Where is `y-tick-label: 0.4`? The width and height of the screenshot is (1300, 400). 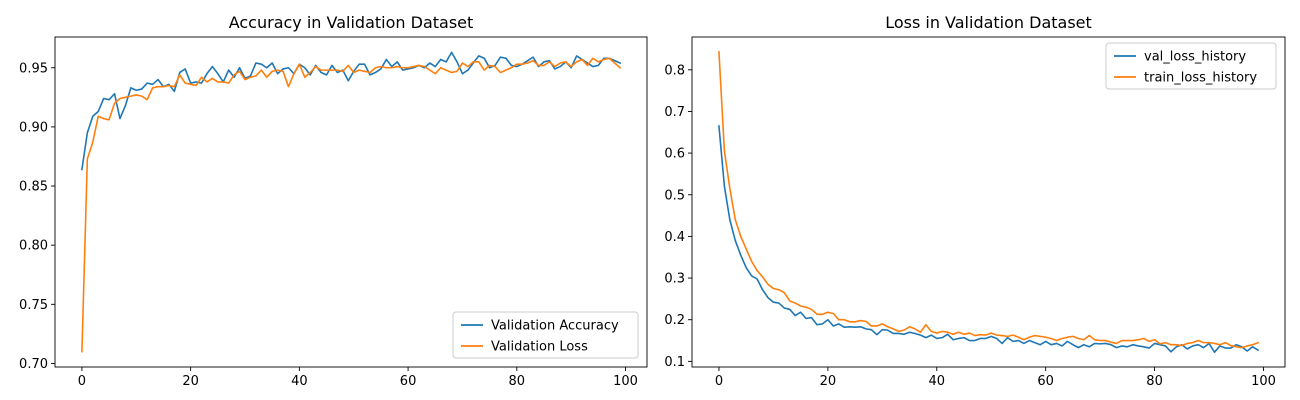 y-tick-label: 0.4 is located at coordinates (674, 237).